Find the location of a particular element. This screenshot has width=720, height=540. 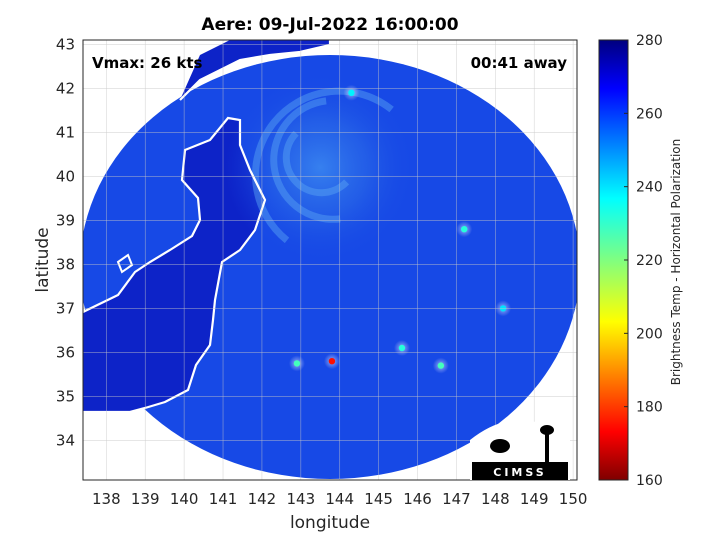

chart-title: Aere: 09-Jul-2022 16:00:00 is located at coordinates (329, 25).